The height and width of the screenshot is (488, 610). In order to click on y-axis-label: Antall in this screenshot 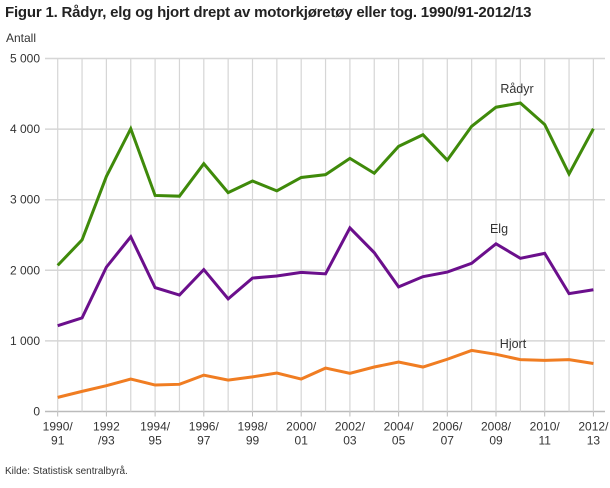, I will do `click(21, 38)`.